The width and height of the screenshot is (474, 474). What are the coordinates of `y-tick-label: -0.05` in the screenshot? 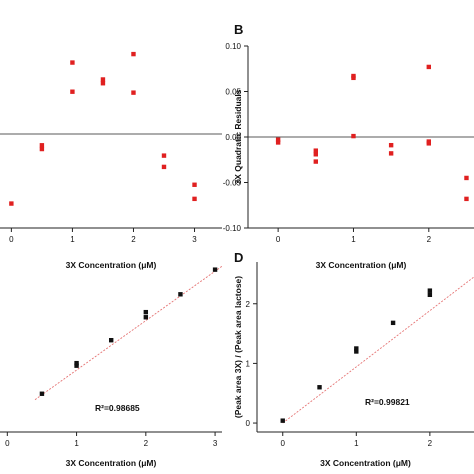 It's located at (232, 183).